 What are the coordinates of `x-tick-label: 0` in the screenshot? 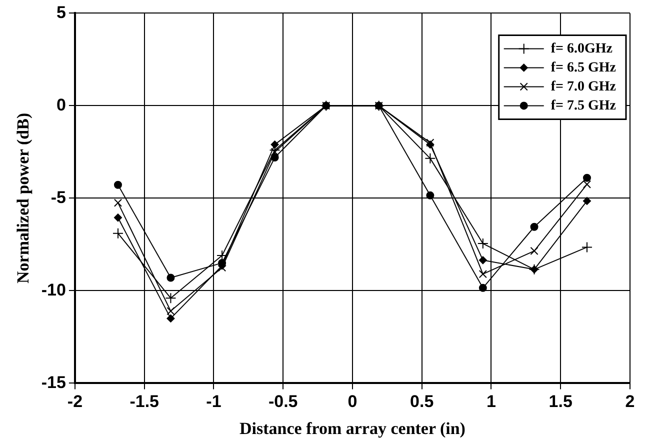 It's located at (353, 402).